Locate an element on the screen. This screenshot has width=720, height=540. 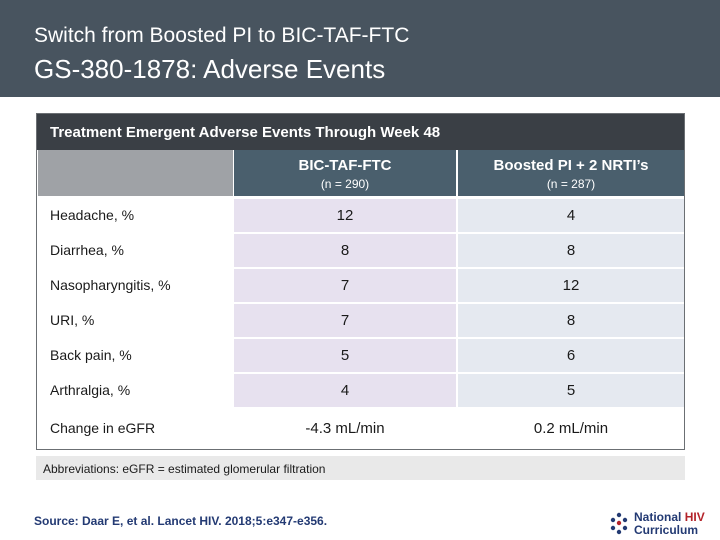
table-row: Back pain, % 5 6 is located at coordinates (360, 355).